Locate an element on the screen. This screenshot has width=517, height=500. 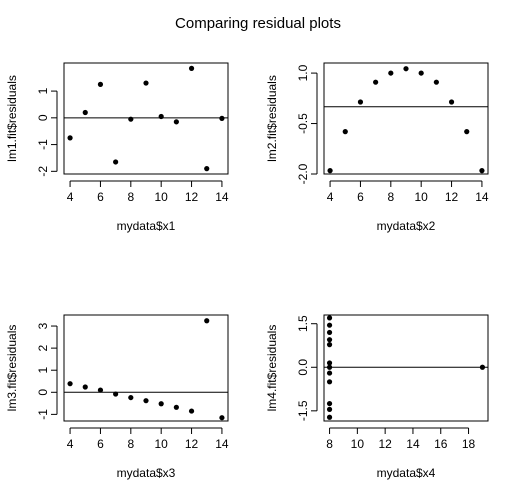
figure-title: Comparing residual plots is located at coordinates (258, 23).